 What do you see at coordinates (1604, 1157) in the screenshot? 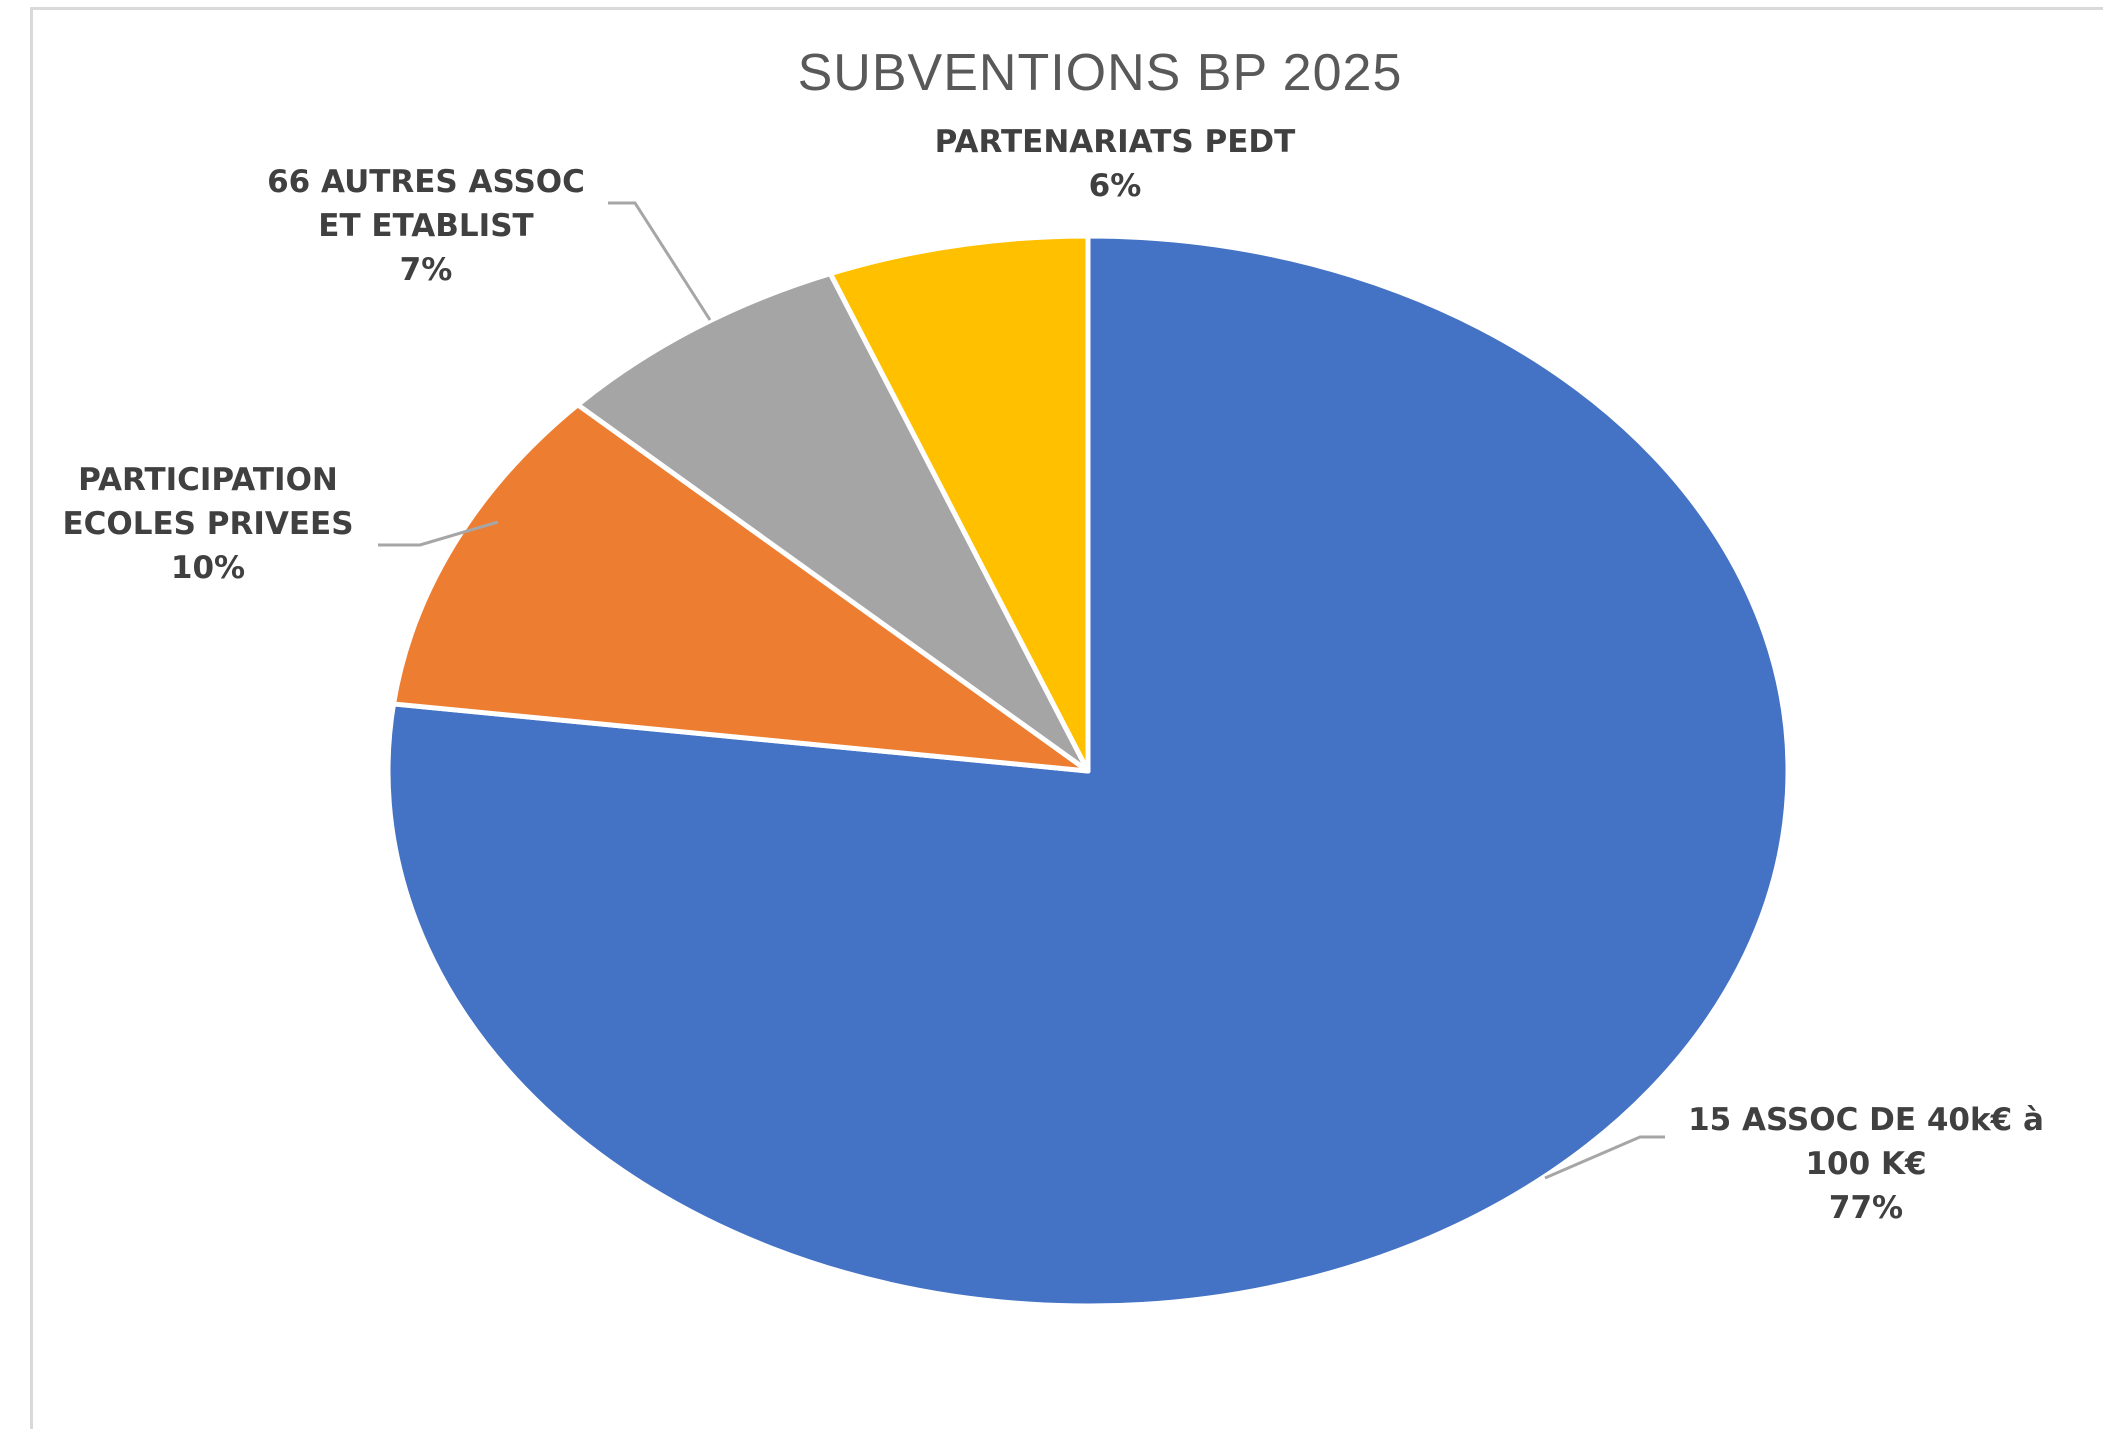
I see `leader-line-assoc-40k-100k` at bounding box center [1604, 1157].